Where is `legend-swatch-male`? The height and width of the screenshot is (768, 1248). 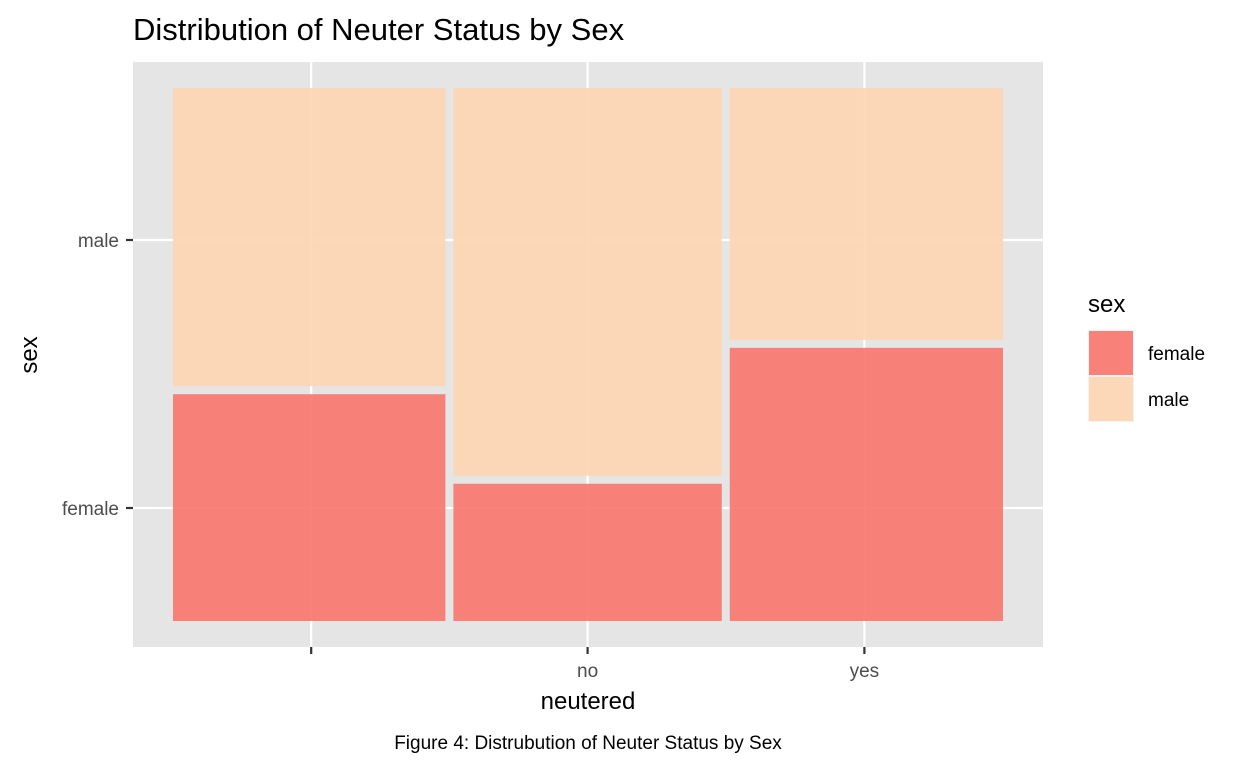
legend-swatch-male is located at coordinates (1111, 399).